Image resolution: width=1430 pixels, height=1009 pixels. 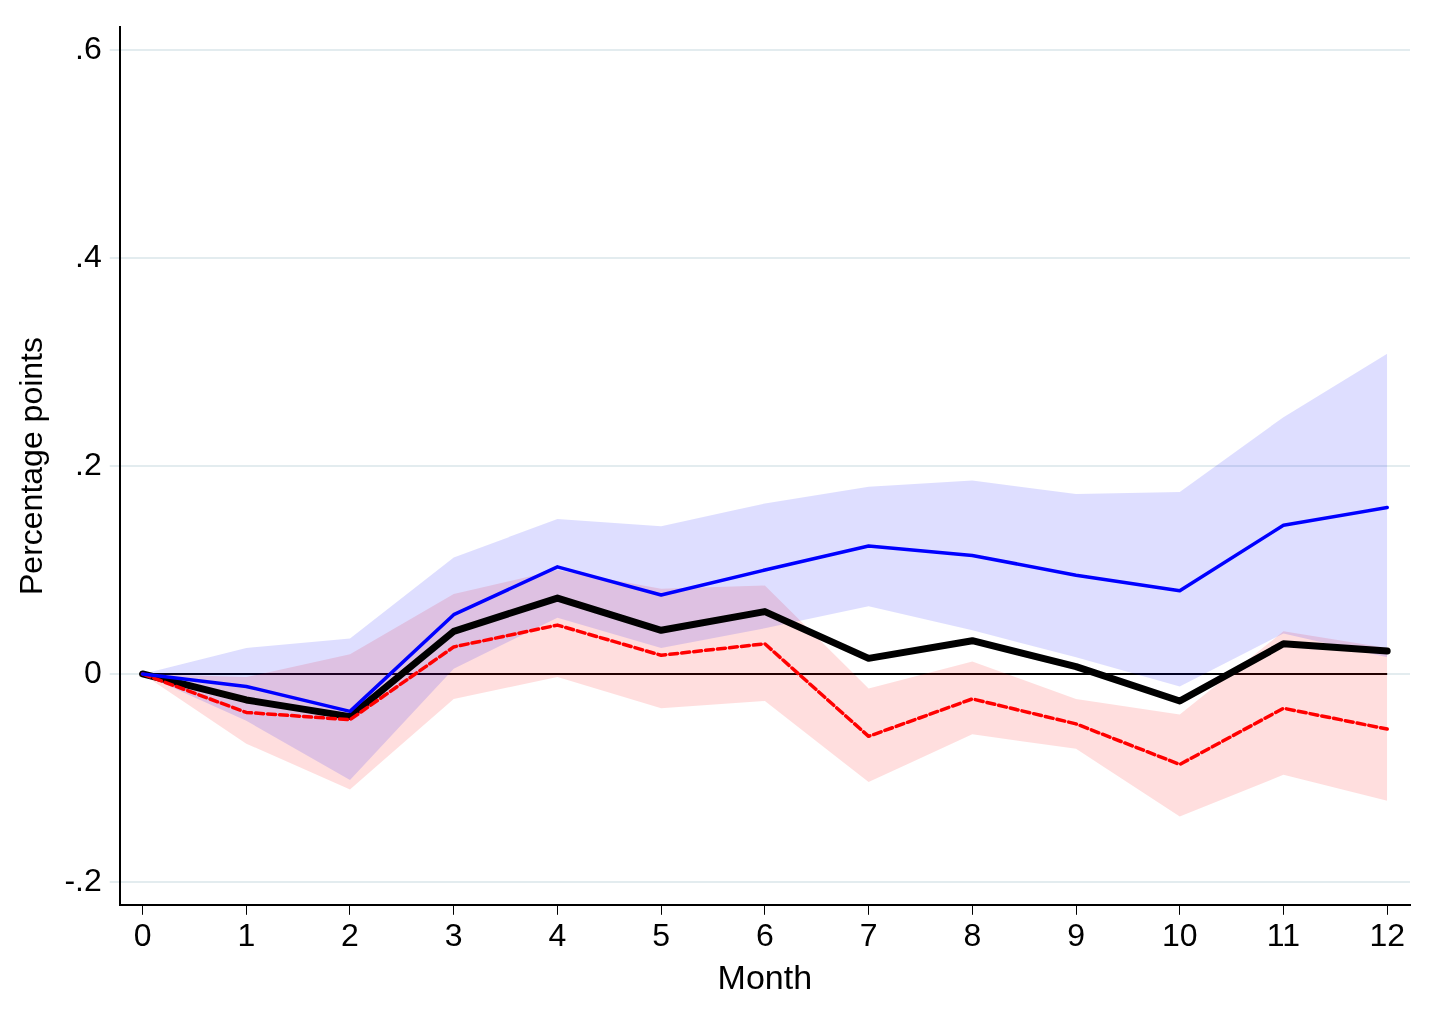 What do you see at coordinates (765, 976) in the screenshot?
I see `x-axis-title: Month` at bounding box center [765, 976].